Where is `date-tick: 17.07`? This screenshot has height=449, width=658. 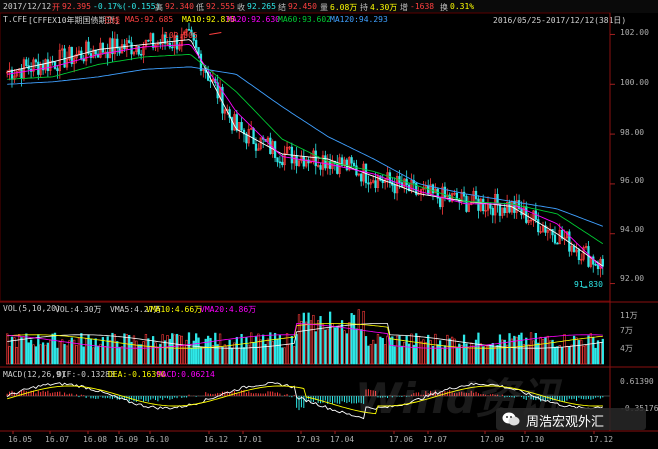 date-tick: 17.07 is located at coordinates (435, 439).